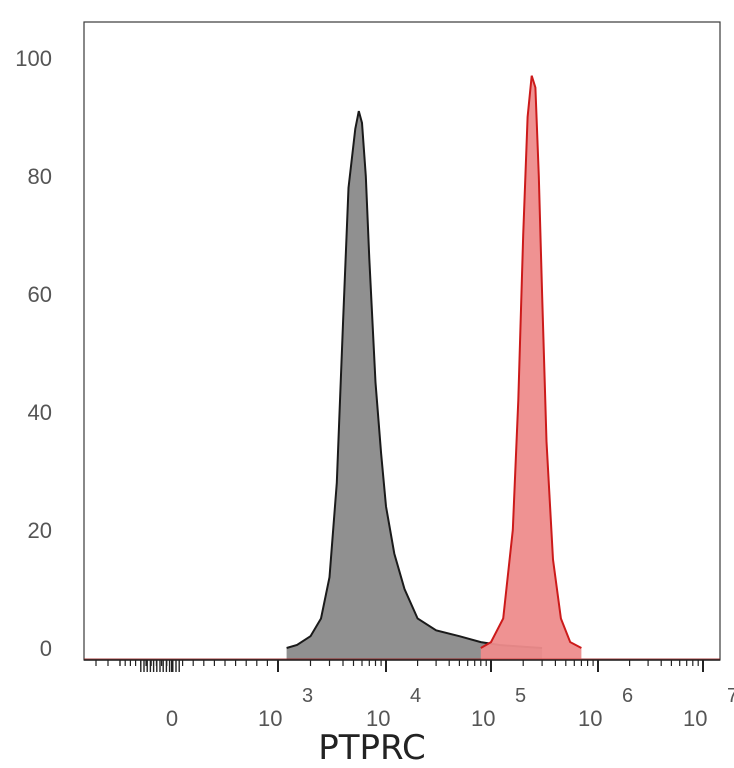  What do you see at coordinates (730, 696) in the screenshot?
I see `x-tick-label-exponent: 7` at bounding box center [730, 696].